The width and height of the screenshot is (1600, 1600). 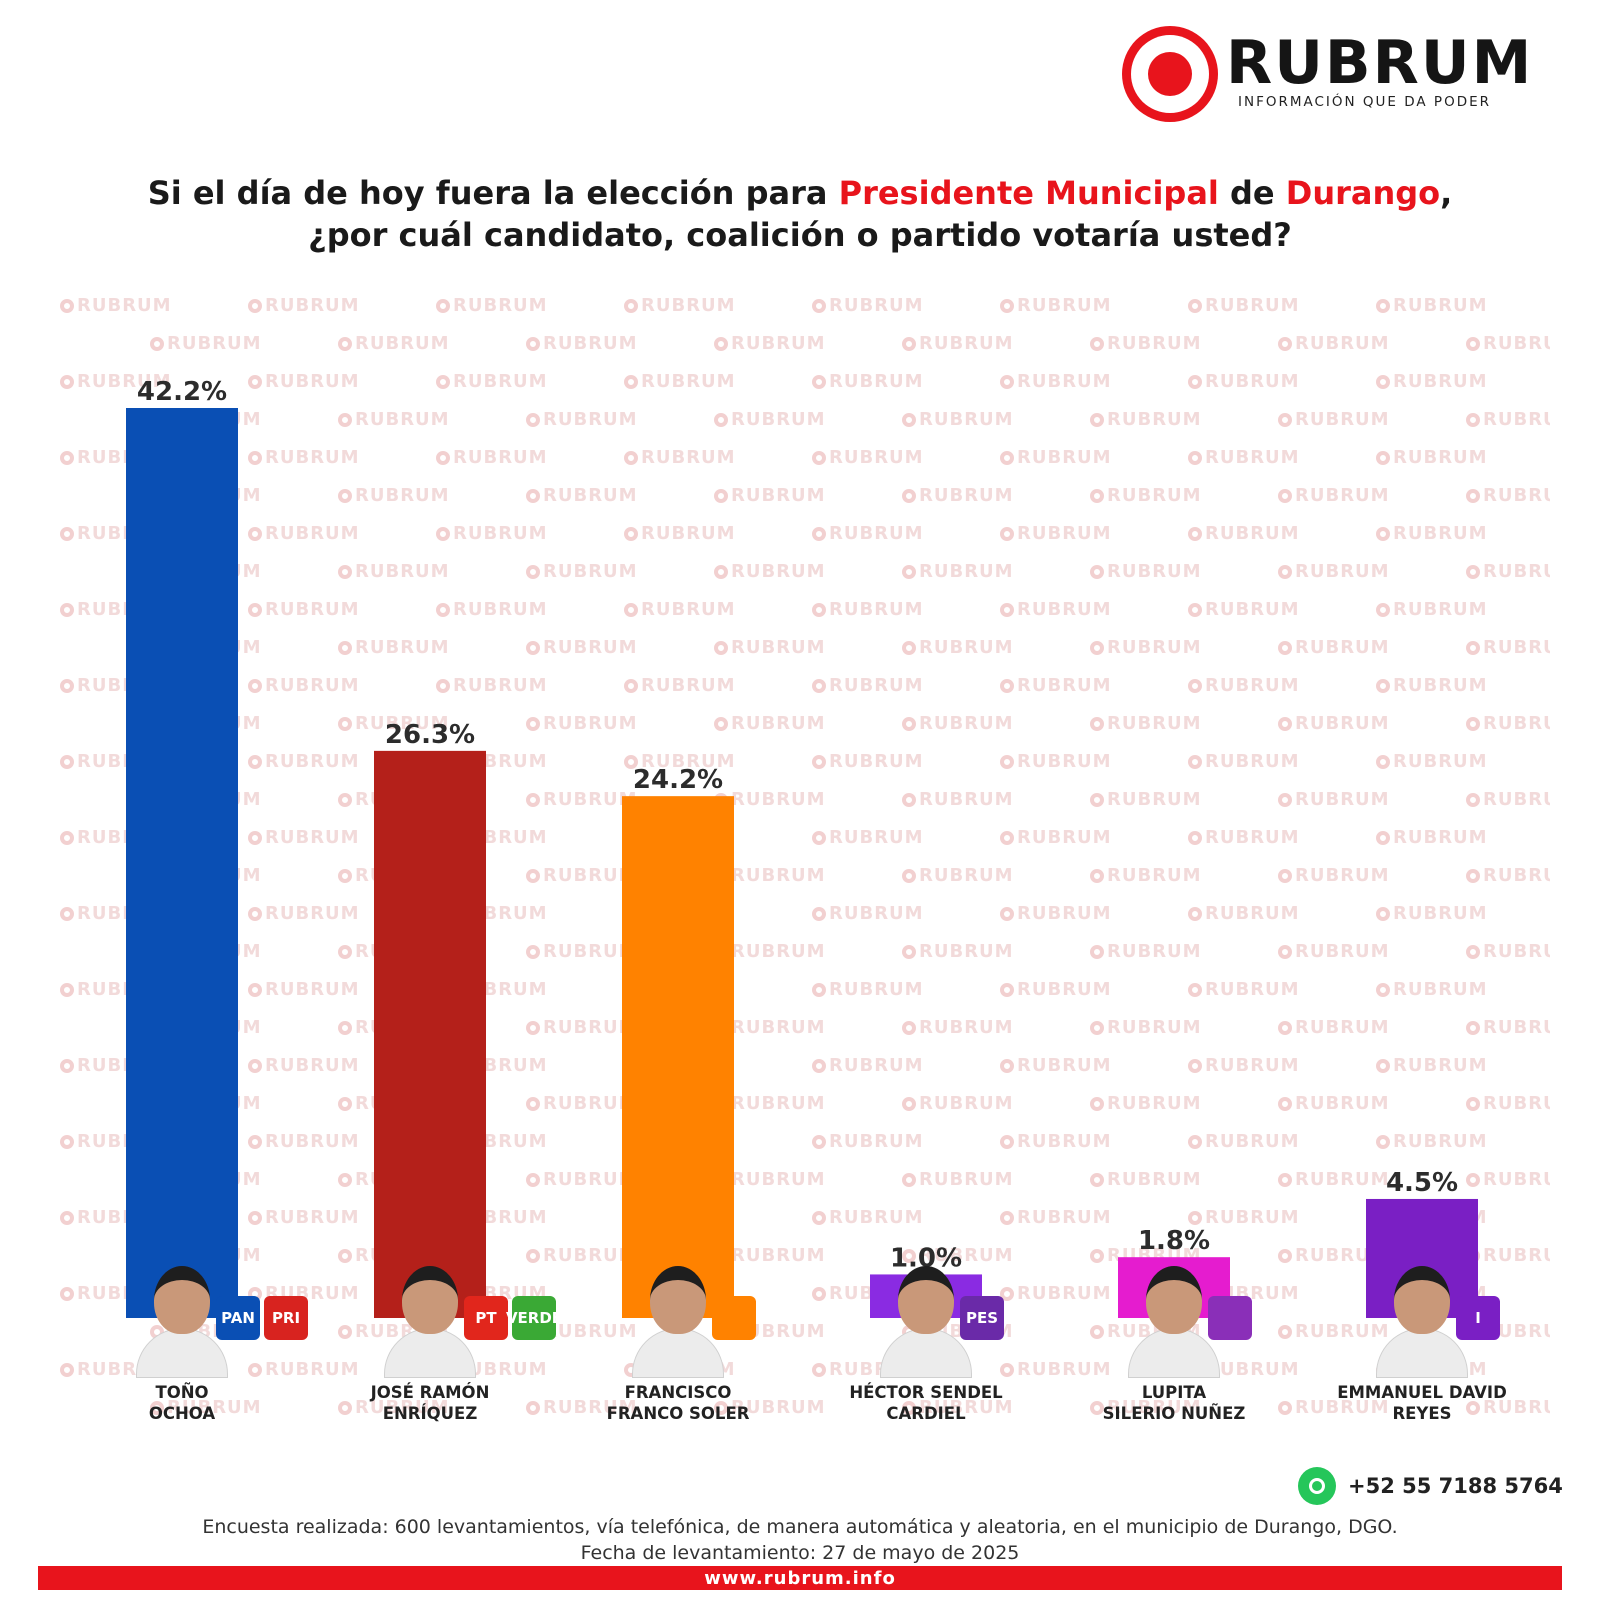 What do you see at coordinates (1252, 193) in the screenshot?
I see `title-part2: de` at bounding box center [1252, 193].